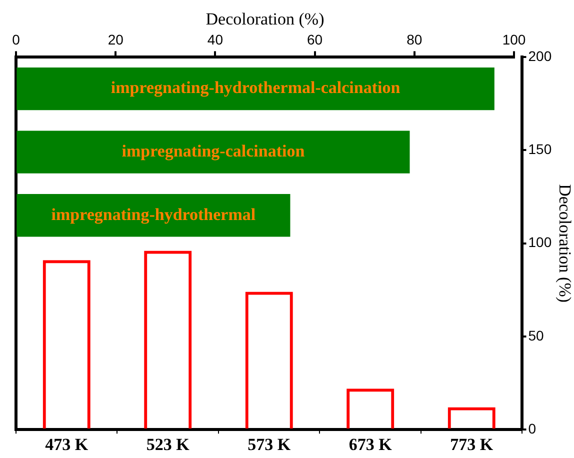 Image resolution: width=574 pixels, height=458 pixels. I want to click on y-tick-label: impregnating-calcination, so click(214, 150).